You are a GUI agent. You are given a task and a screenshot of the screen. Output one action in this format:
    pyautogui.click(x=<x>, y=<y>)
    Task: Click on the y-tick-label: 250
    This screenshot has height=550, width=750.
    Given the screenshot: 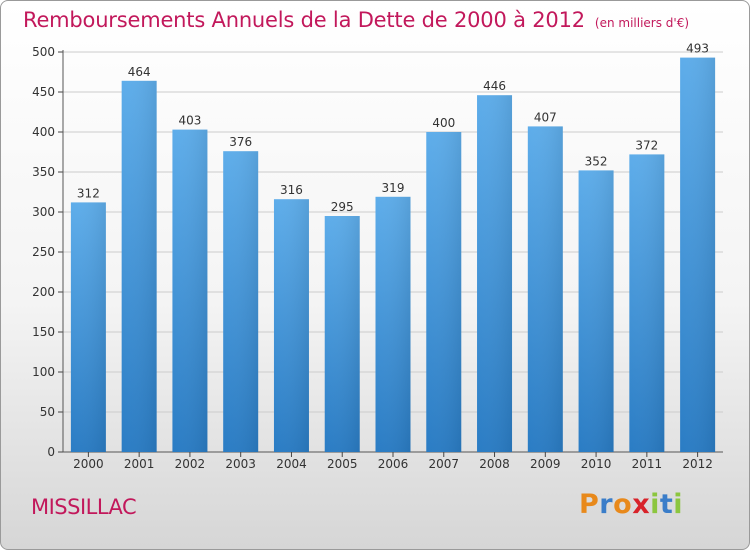 What is the action you would take?
    pyautogui.click(x=43, y=252)
    